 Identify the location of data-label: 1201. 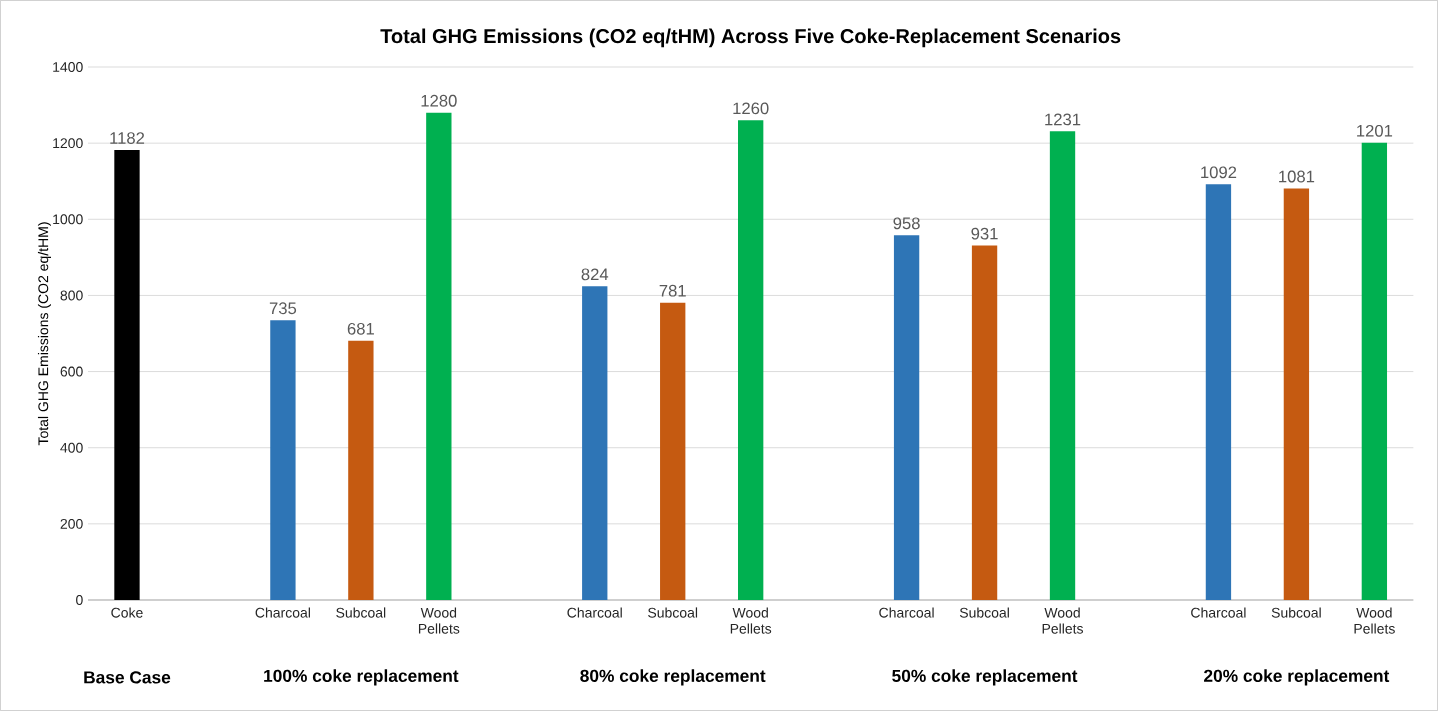
(1375, 130).